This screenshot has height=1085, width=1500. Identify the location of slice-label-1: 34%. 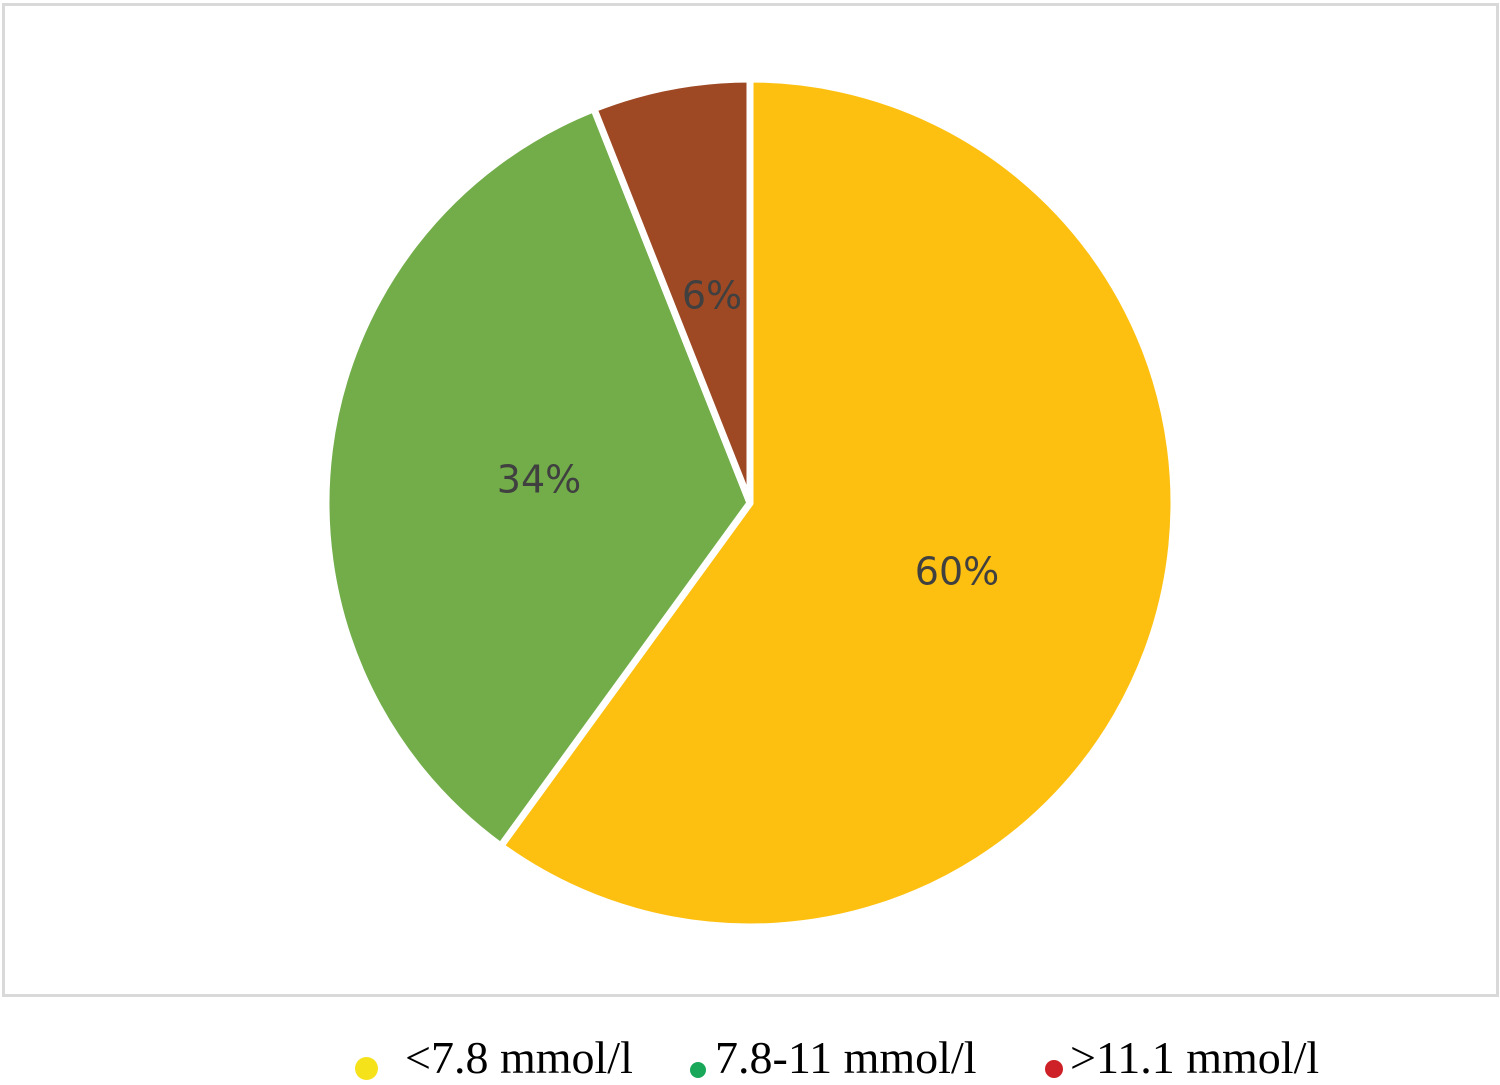
(539, 480).